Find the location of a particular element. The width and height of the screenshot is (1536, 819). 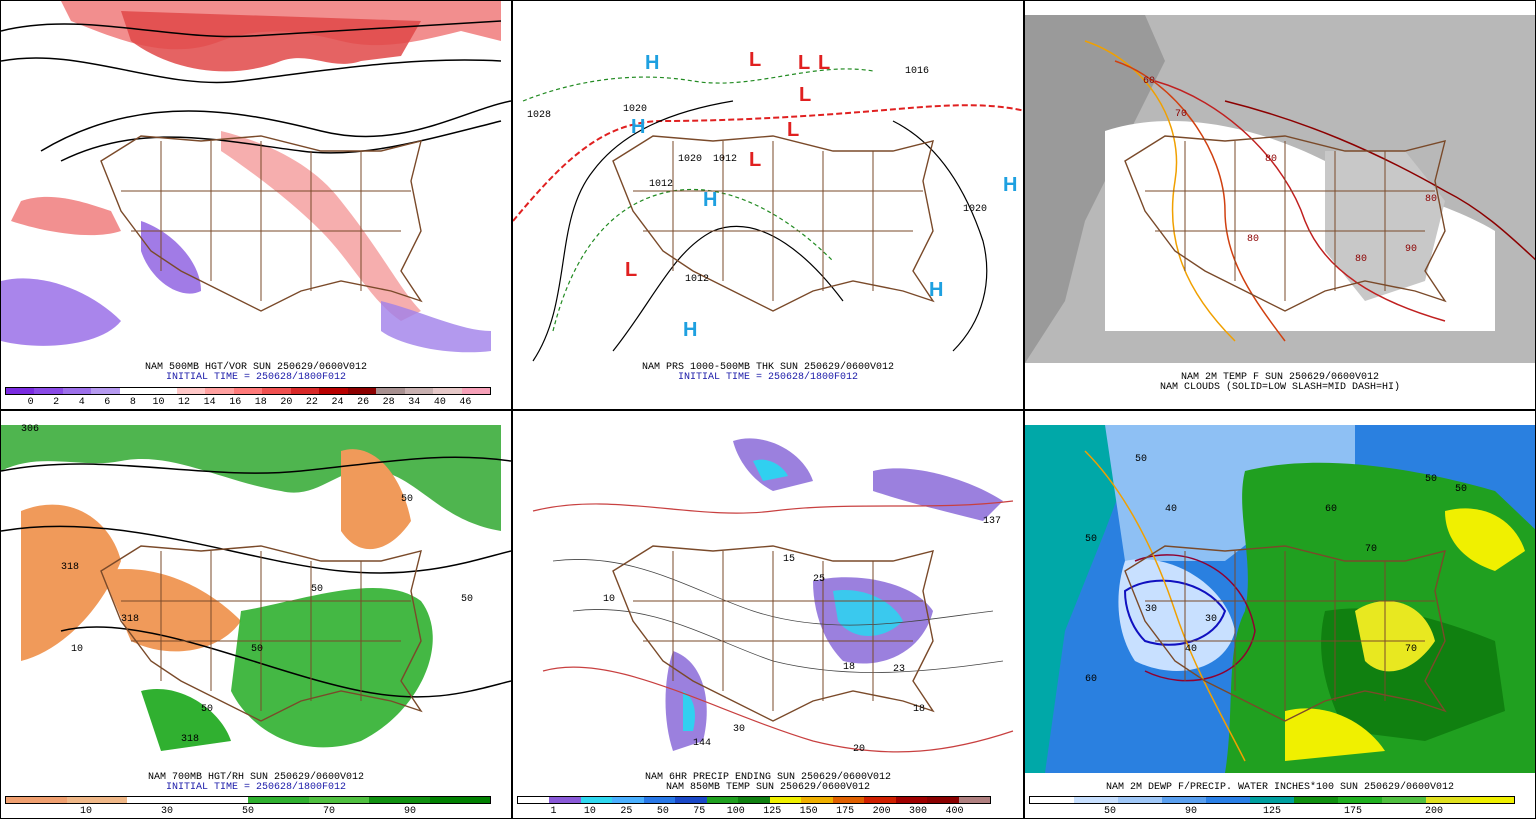

caption-line-2: NAM 850MB TEMP SUN 250629/0600V012 is located at coordinates (768, 787).